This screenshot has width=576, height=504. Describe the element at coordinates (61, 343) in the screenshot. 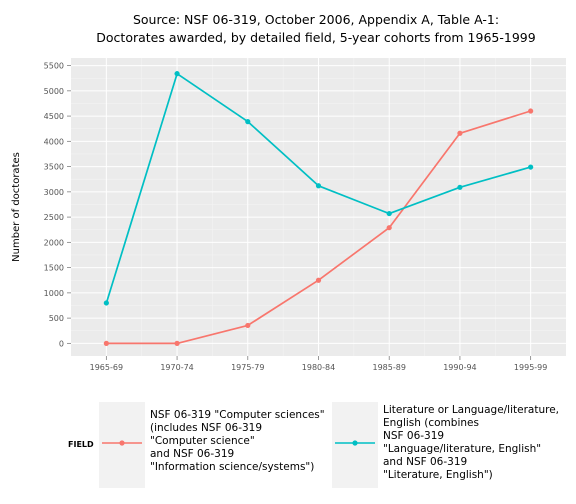

I see `y-tick-label: 0` at that location.